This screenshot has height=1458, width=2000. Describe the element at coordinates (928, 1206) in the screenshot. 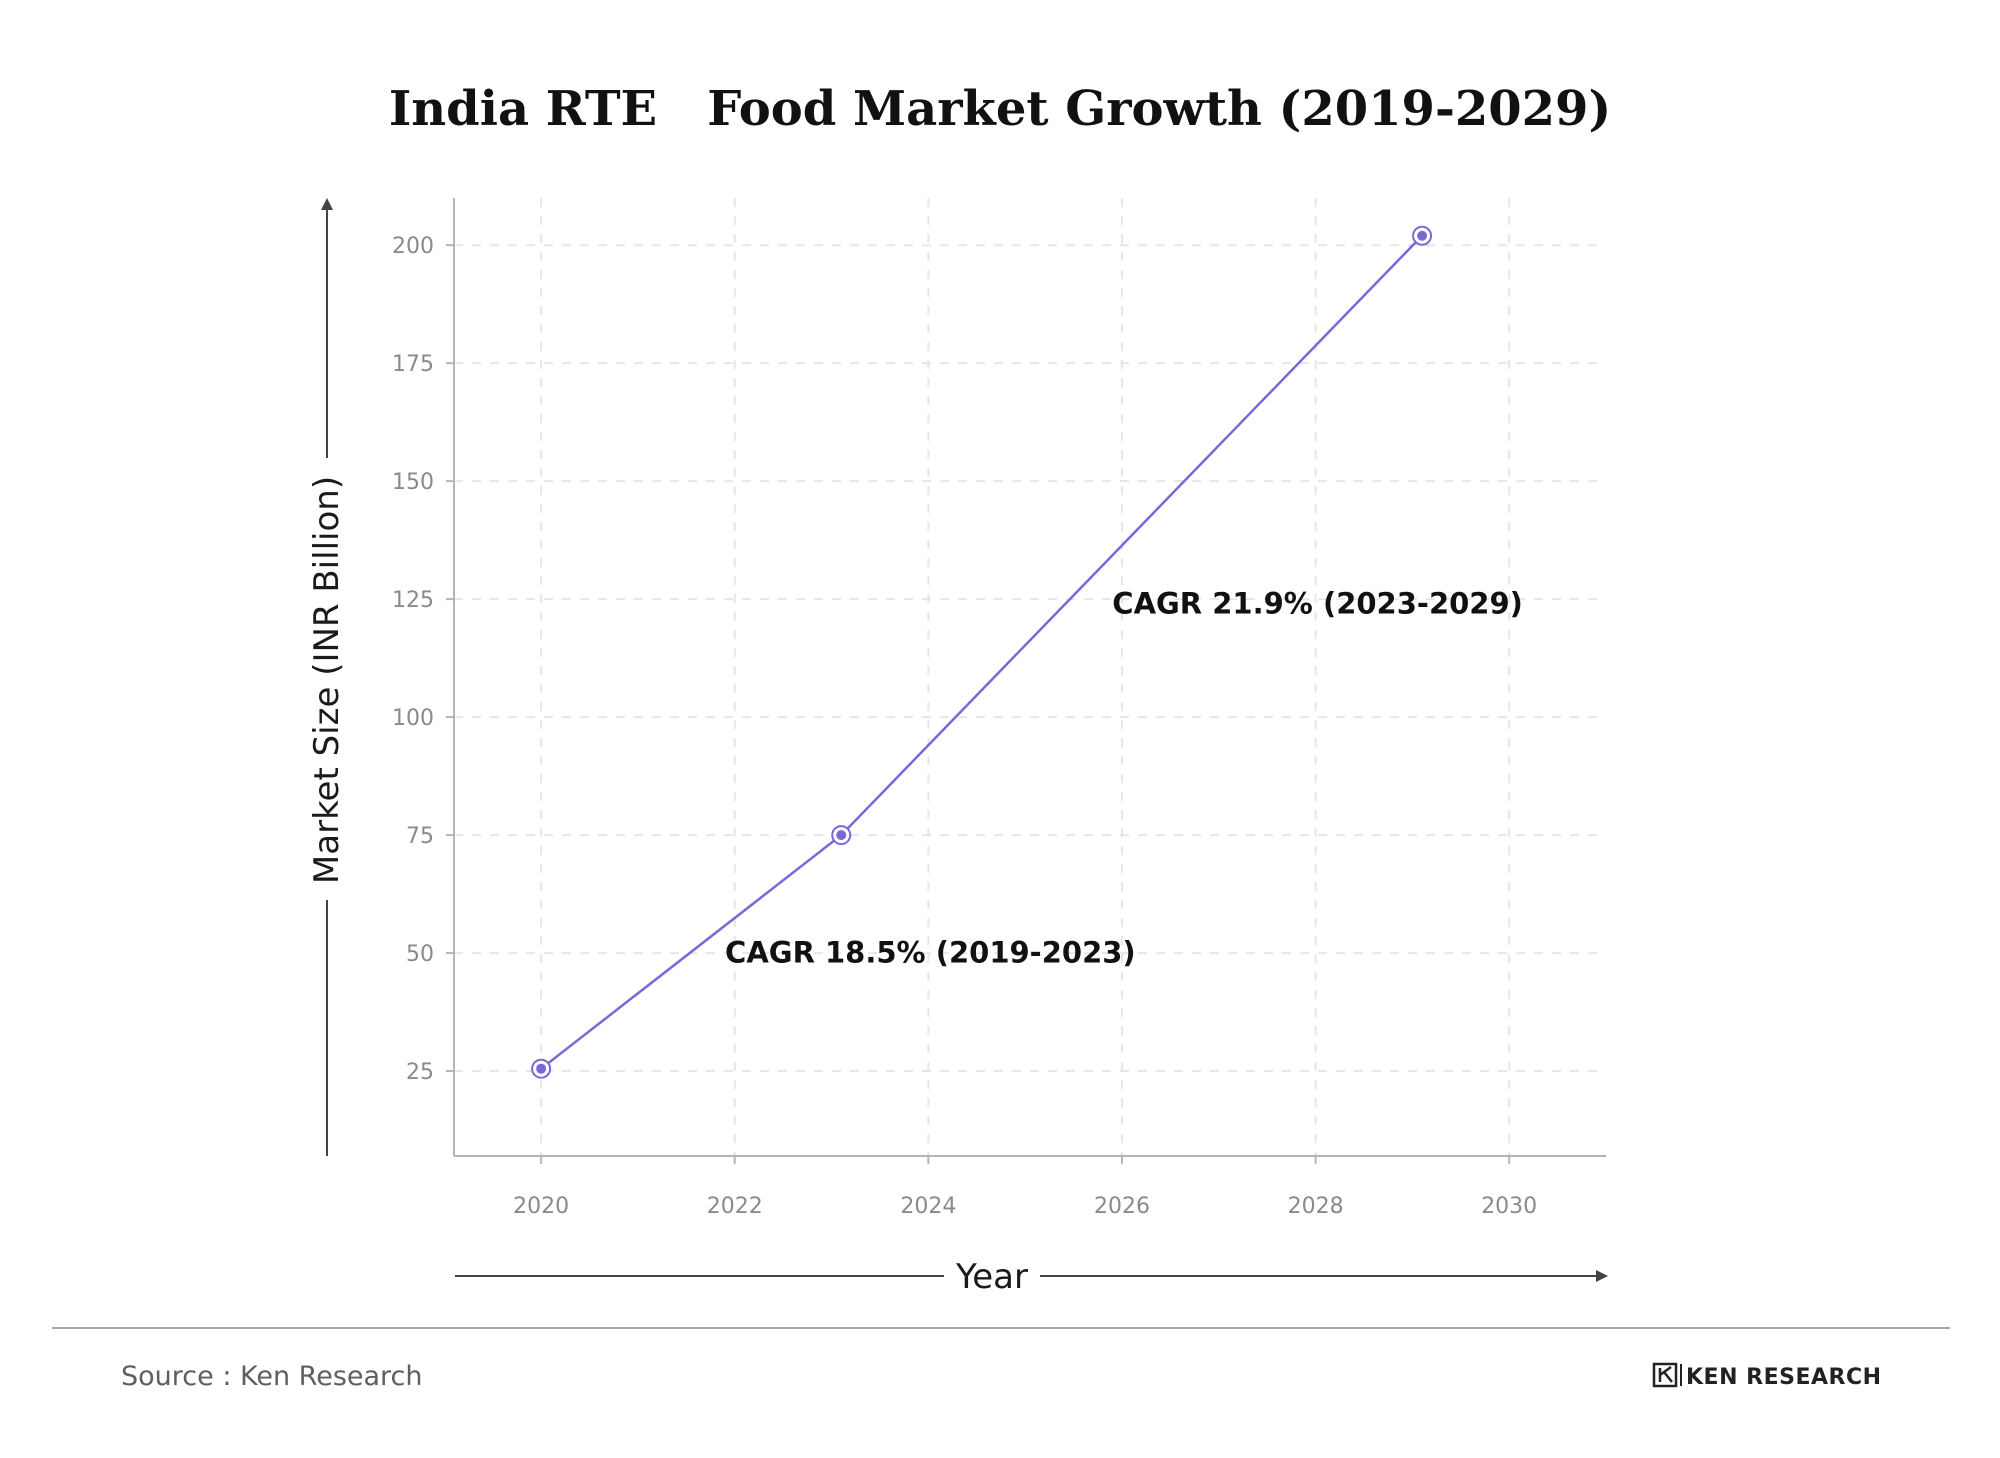

I see `x-tick-label: 2024` at that location.